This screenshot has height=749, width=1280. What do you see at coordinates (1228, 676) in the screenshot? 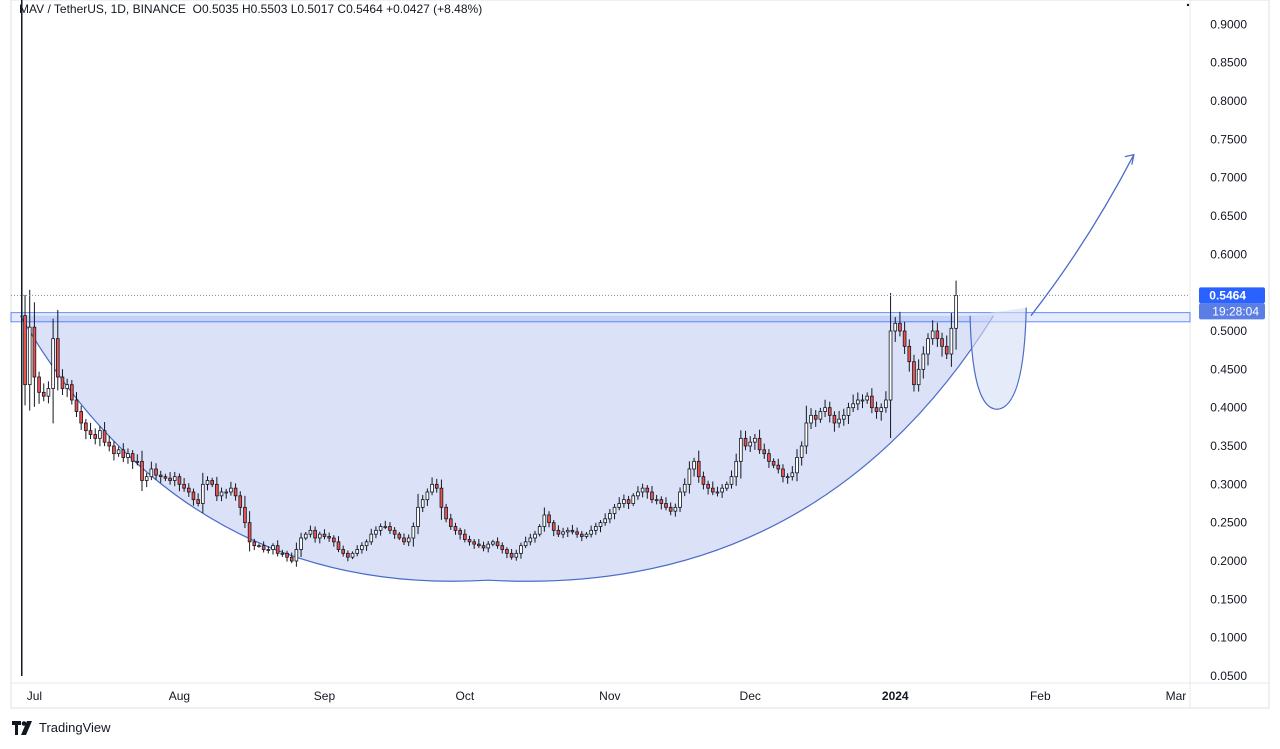
I see `y-tick-label: 0.0500` at bounding box center [1228, 676].